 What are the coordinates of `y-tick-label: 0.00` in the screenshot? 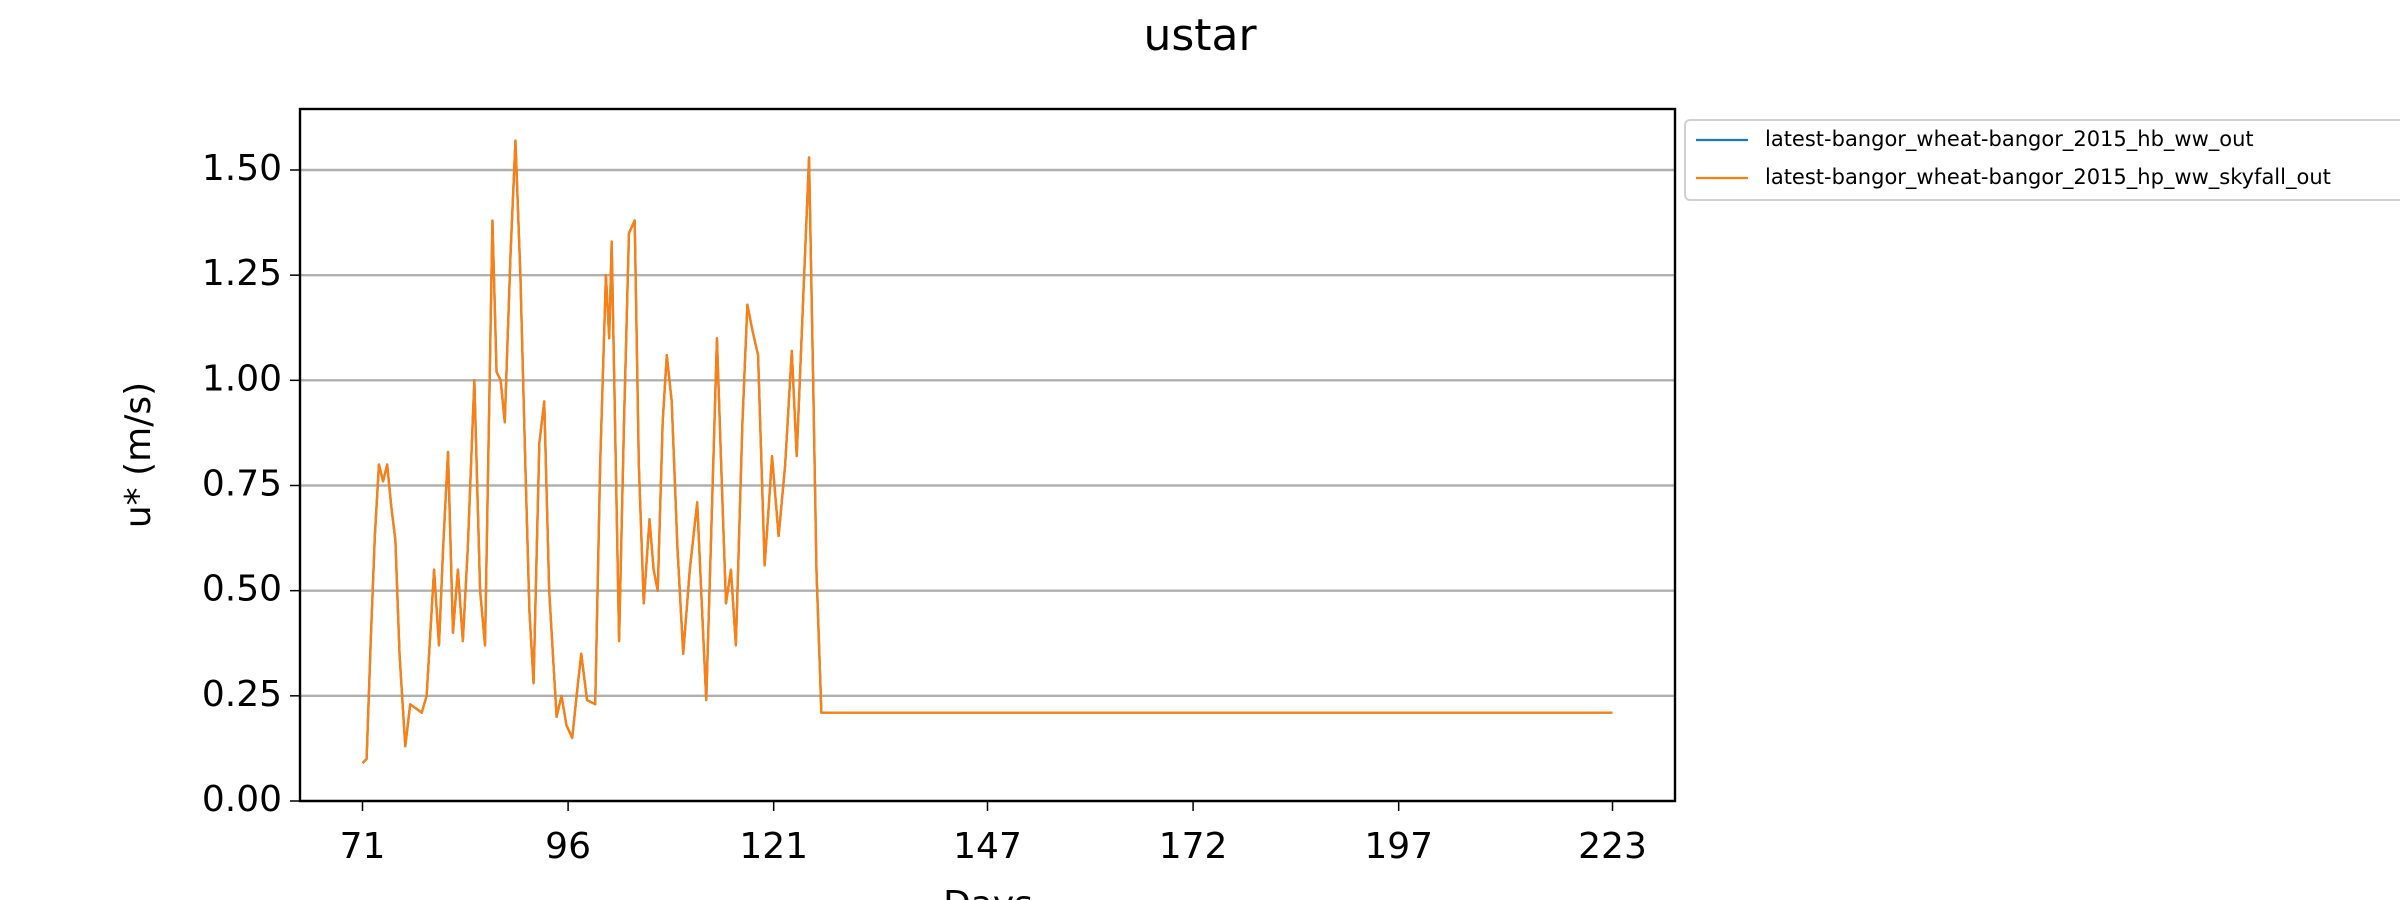 It's located at (242, 799).